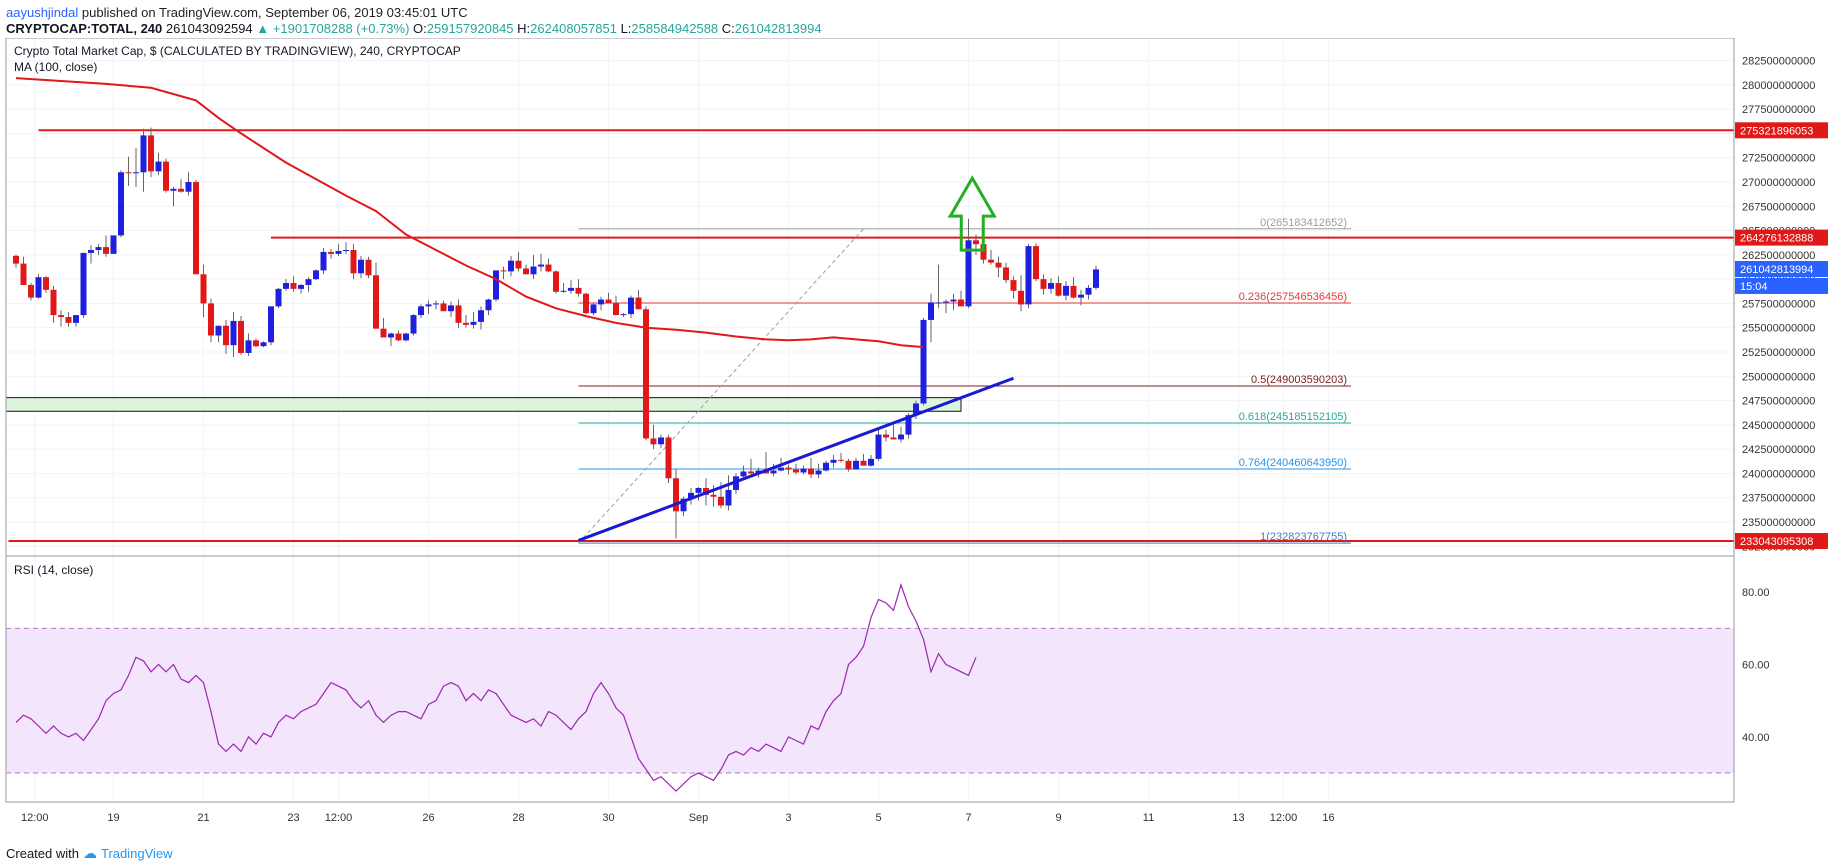 The image size is (1828, 868). I want to click on up-arrow, so click(972, 213).